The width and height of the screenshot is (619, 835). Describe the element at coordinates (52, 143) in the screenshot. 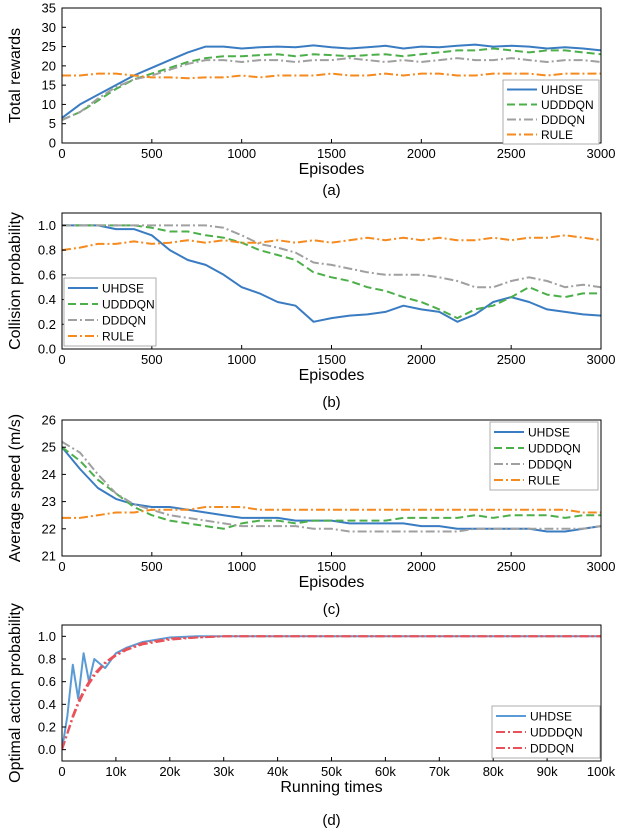

I see `y-tick-label: 0` at that location.